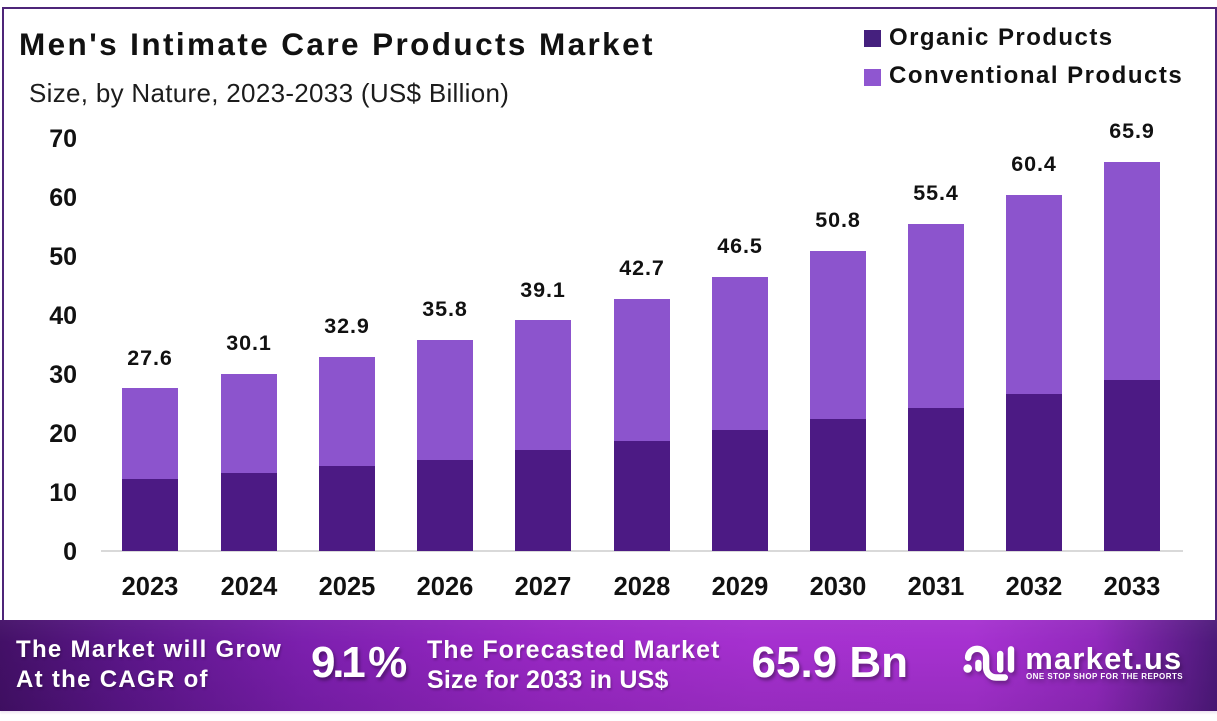 The width and height of the screenshot is (1217, 721). Describe the element at coordinates (1103, 658) in the screenshot. I see `svg-text: market.us` at that location.